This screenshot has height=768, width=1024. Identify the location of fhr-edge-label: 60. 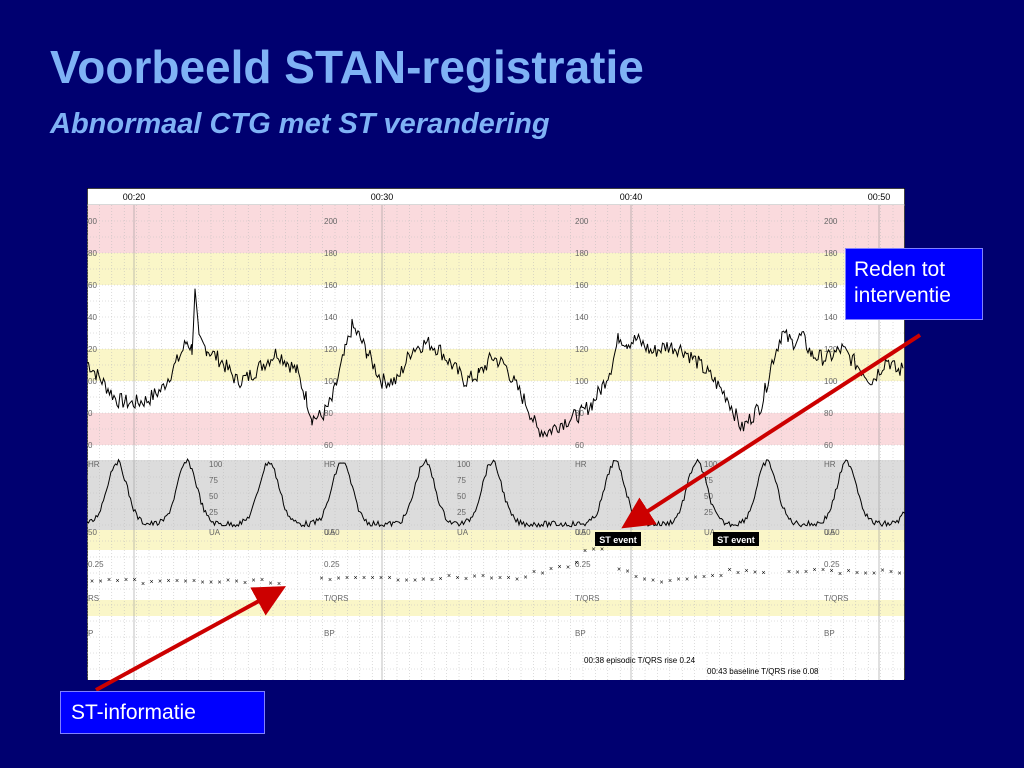
(92, 285).